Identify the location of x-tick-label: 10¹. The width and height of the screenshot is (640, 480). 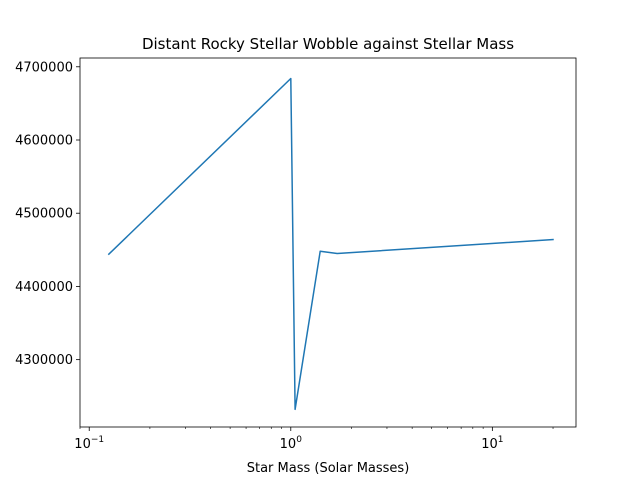
(492, 443).